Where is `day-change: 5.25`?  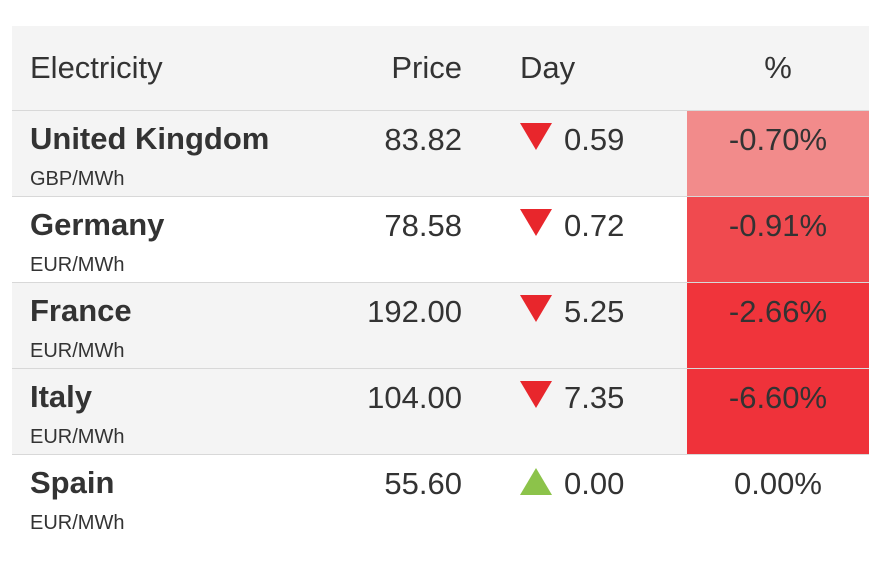 day-change: 5.25 is located at coordinates (572, 312).